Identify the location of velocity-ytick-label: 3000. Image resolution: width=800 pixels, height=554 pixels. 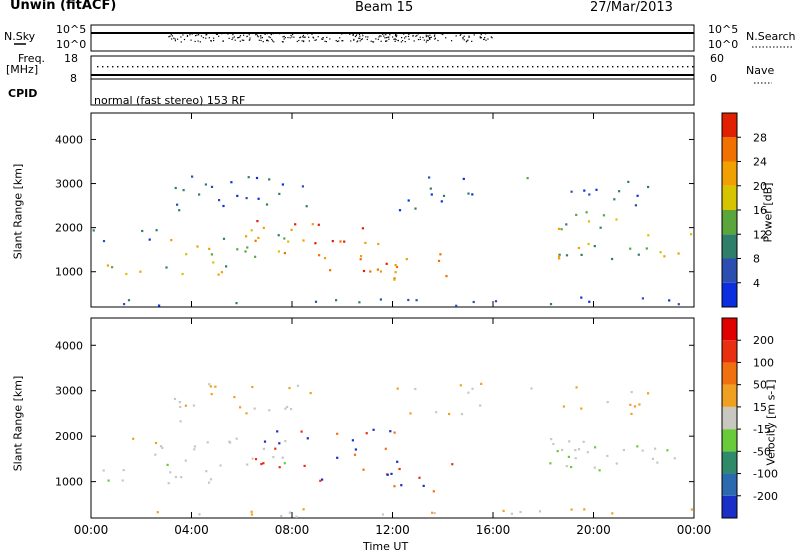
(69, 391).